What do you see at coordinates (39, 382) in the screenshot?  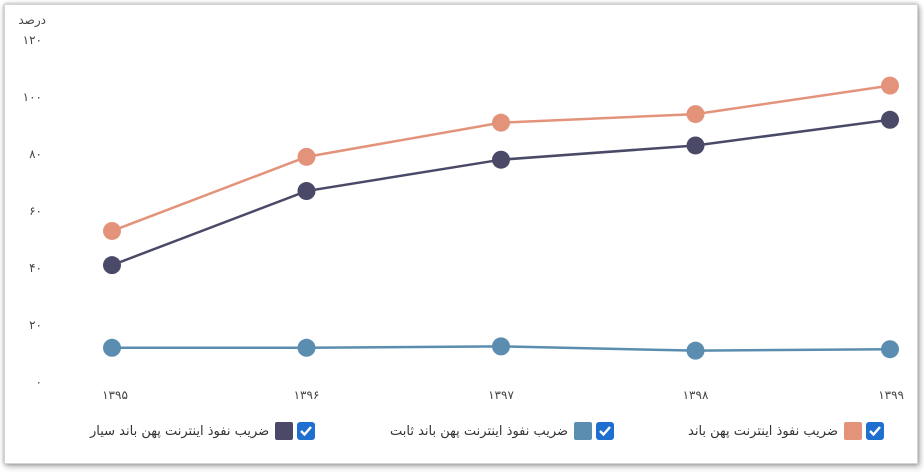 I see `y-tick-label: ۰` at bounding box center [39, 382].